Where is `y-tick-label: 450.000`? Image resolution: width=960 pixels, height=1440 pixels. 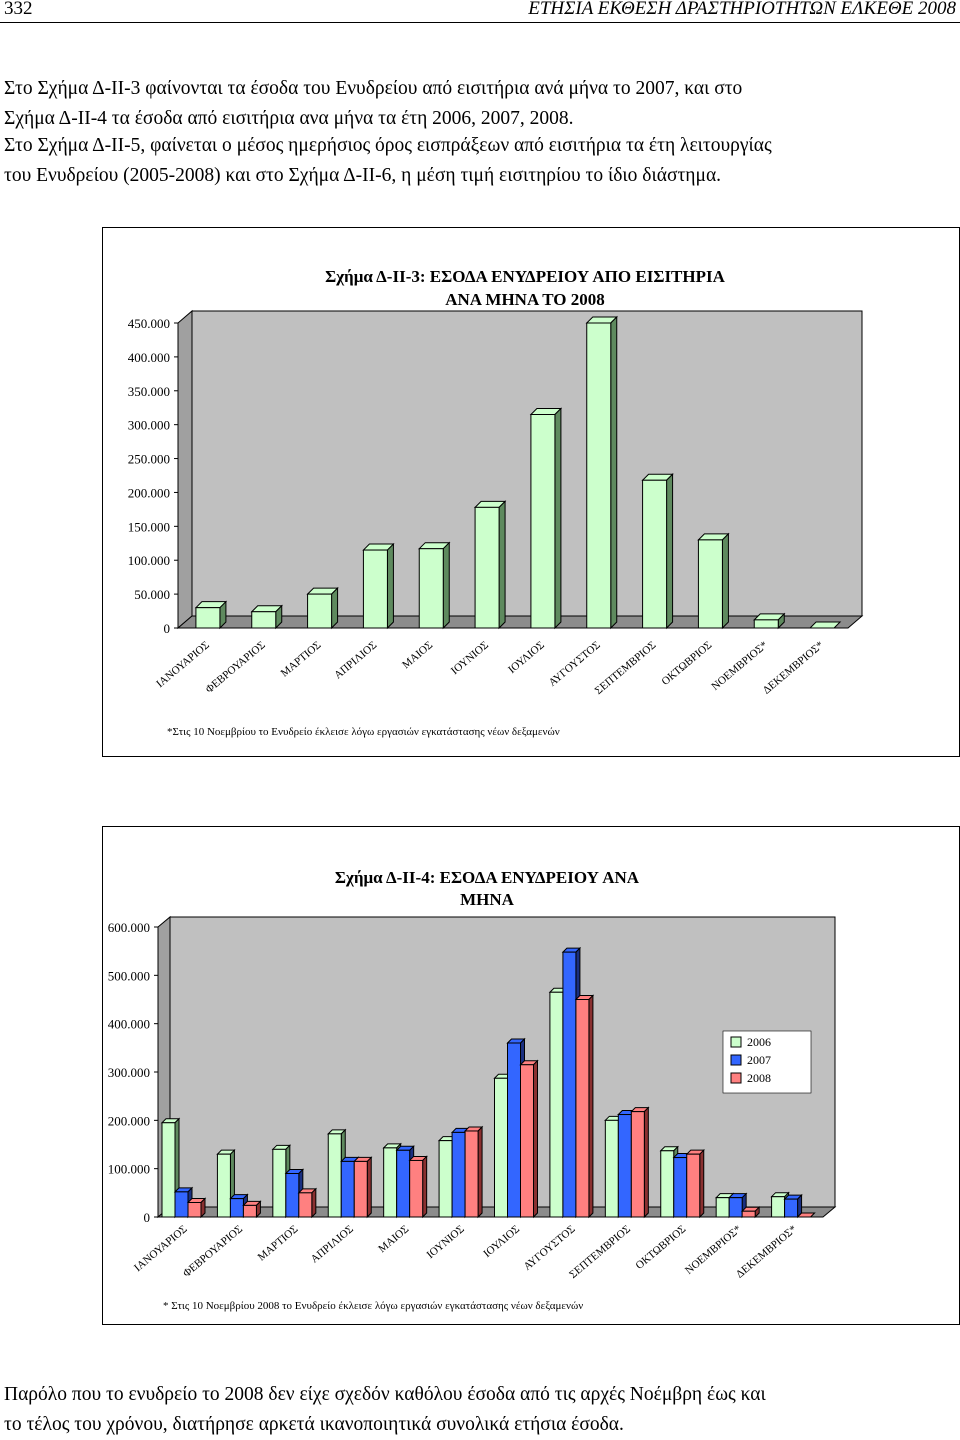 y-tick-label: 450.000 is located at coordinates (149, 323).